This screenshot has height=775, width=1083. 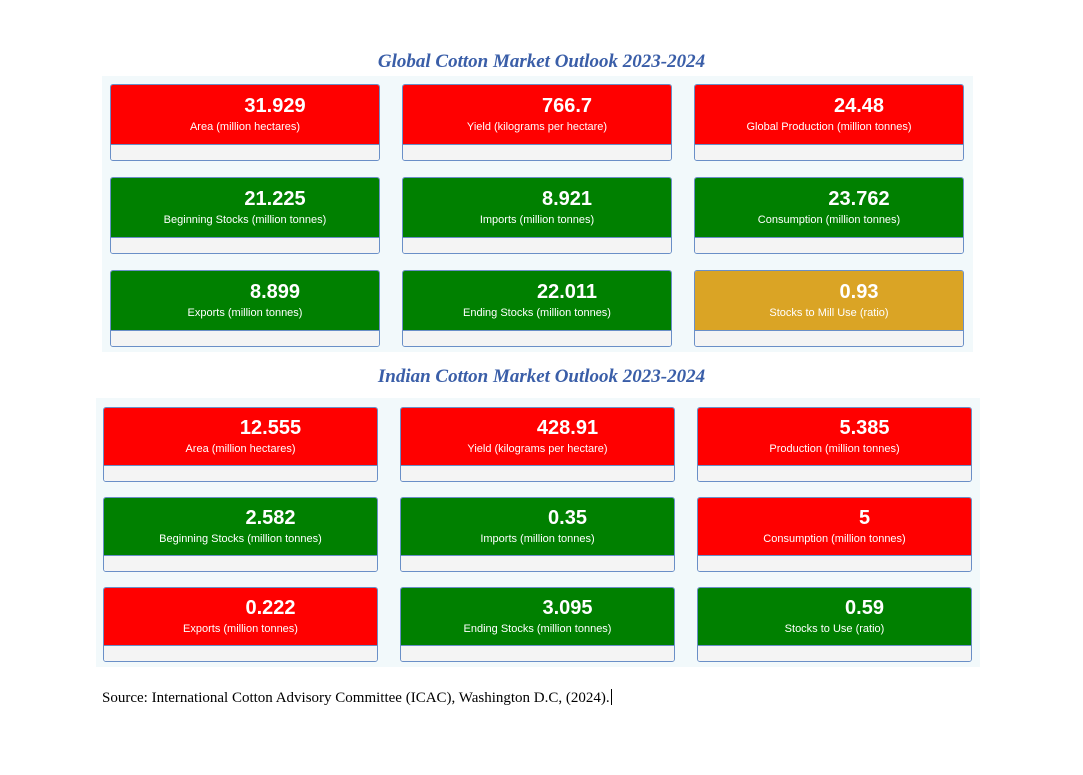 I want to click on stat-value: 23.762, so click(x=859, y=199).